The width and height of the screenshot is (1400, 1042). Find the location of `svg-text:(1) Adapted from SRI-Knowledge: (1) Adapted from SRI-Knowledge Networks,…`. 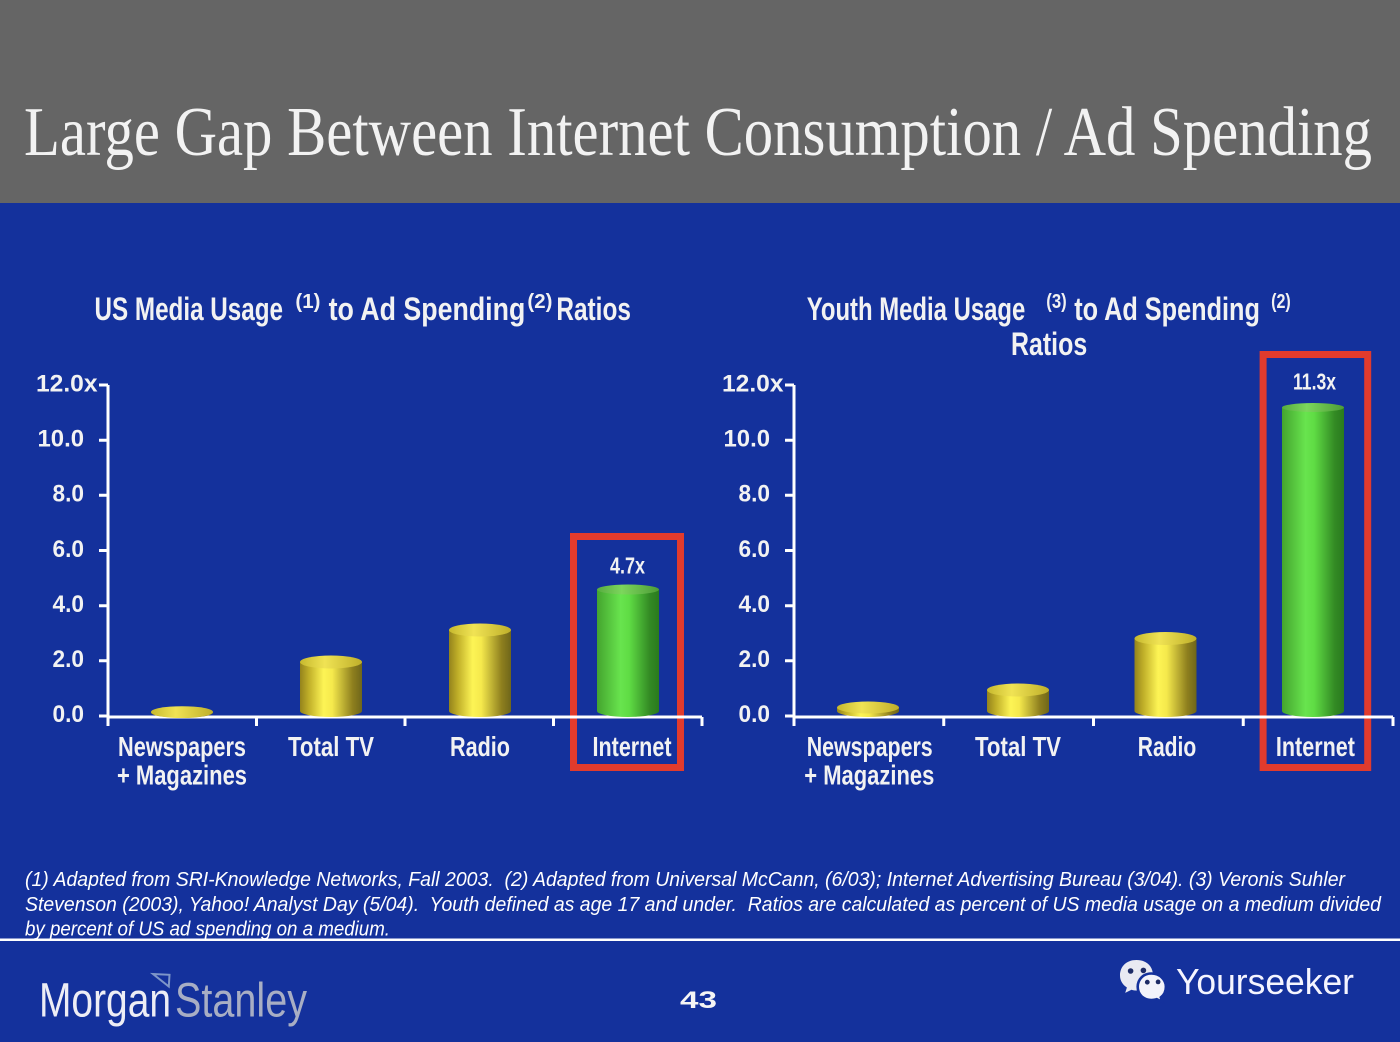

svg-text:(1) Adapted from SRI-Knowledge: (1) Adapted from SRI-Knowledge Networks,… is located at coordinates (685, 879).